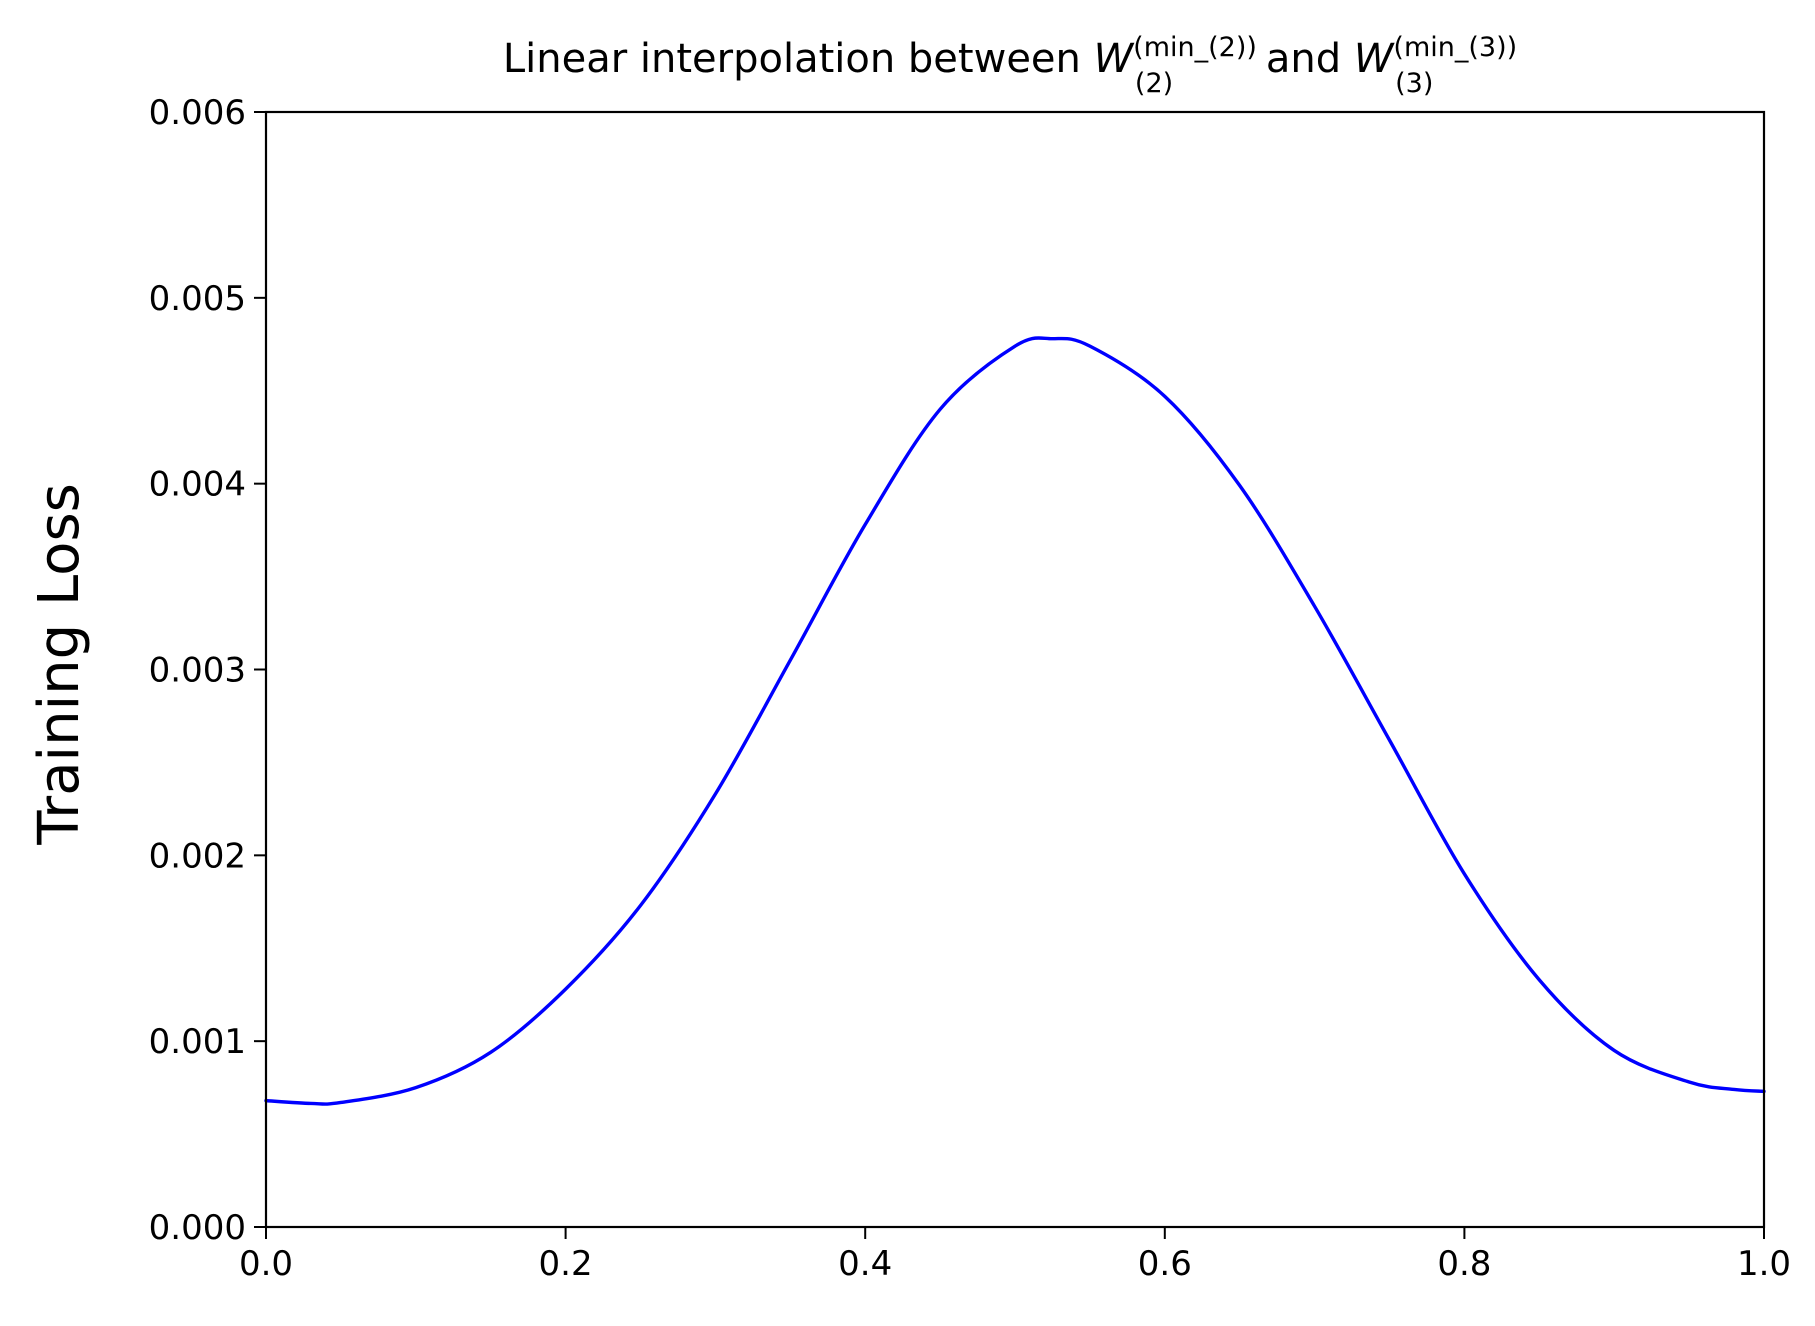 Image resolution: width=1815 pixels, height=1326 pixels. I want to click on x-tick-label: 1.0, so click(1764, 1264).